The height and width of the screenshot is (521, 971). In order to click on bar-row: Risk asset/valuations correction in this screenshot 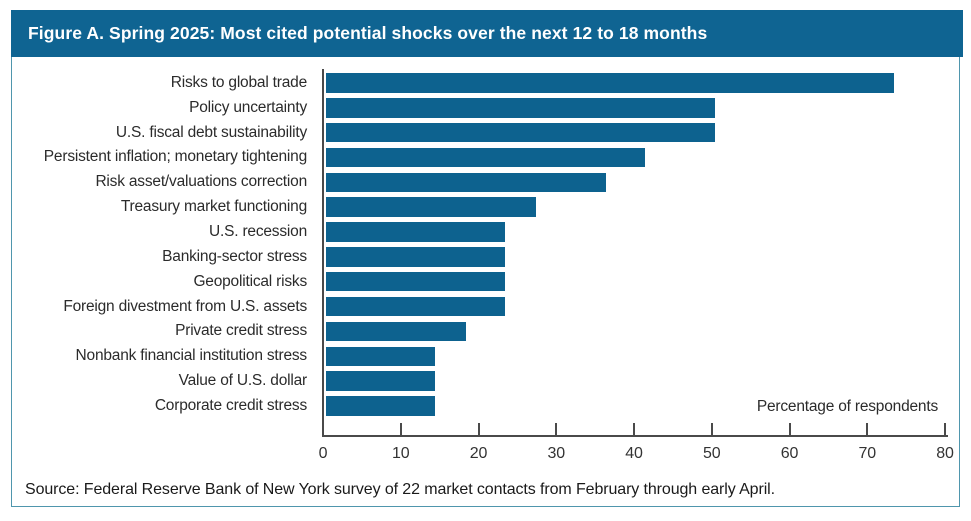, I will do `click(485, 182)`.